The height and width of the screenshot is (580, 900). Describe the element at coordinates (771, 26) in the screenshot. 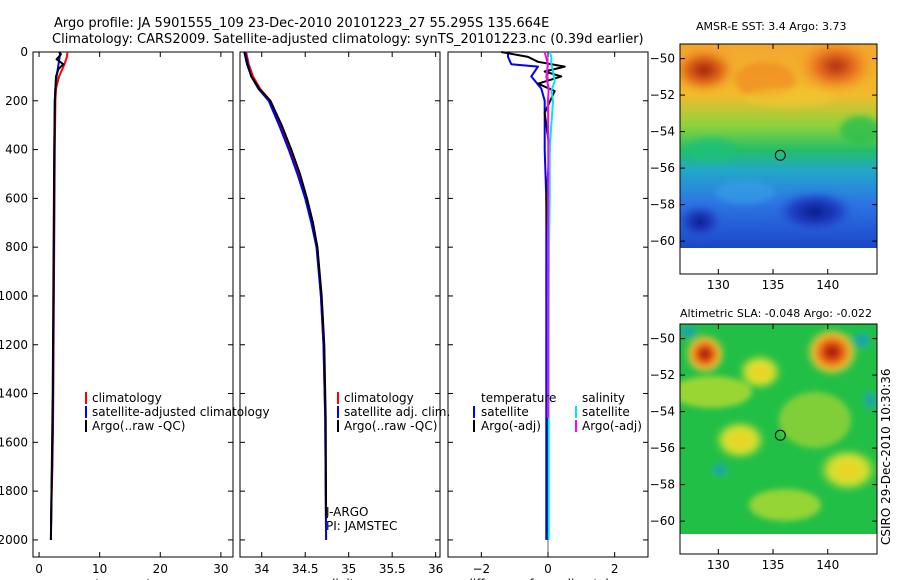

I see `sst-map-title: AMSR-E SST: 3.4 Argo: 3.73` at that location.